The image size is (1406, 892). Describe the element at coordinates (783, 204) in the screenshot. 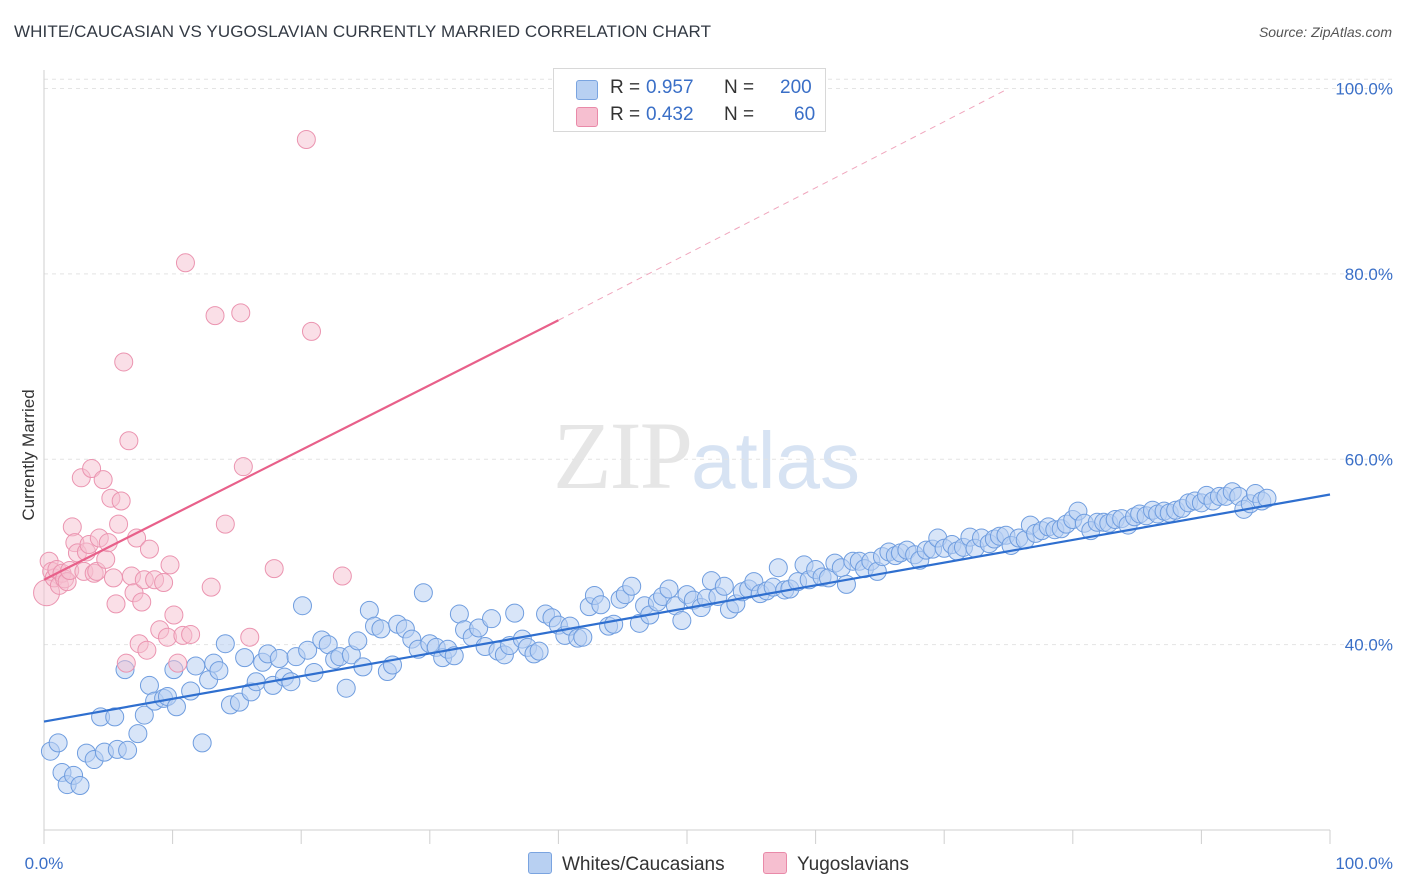

I see `trend-line-yugoslavians-extension` at that location.